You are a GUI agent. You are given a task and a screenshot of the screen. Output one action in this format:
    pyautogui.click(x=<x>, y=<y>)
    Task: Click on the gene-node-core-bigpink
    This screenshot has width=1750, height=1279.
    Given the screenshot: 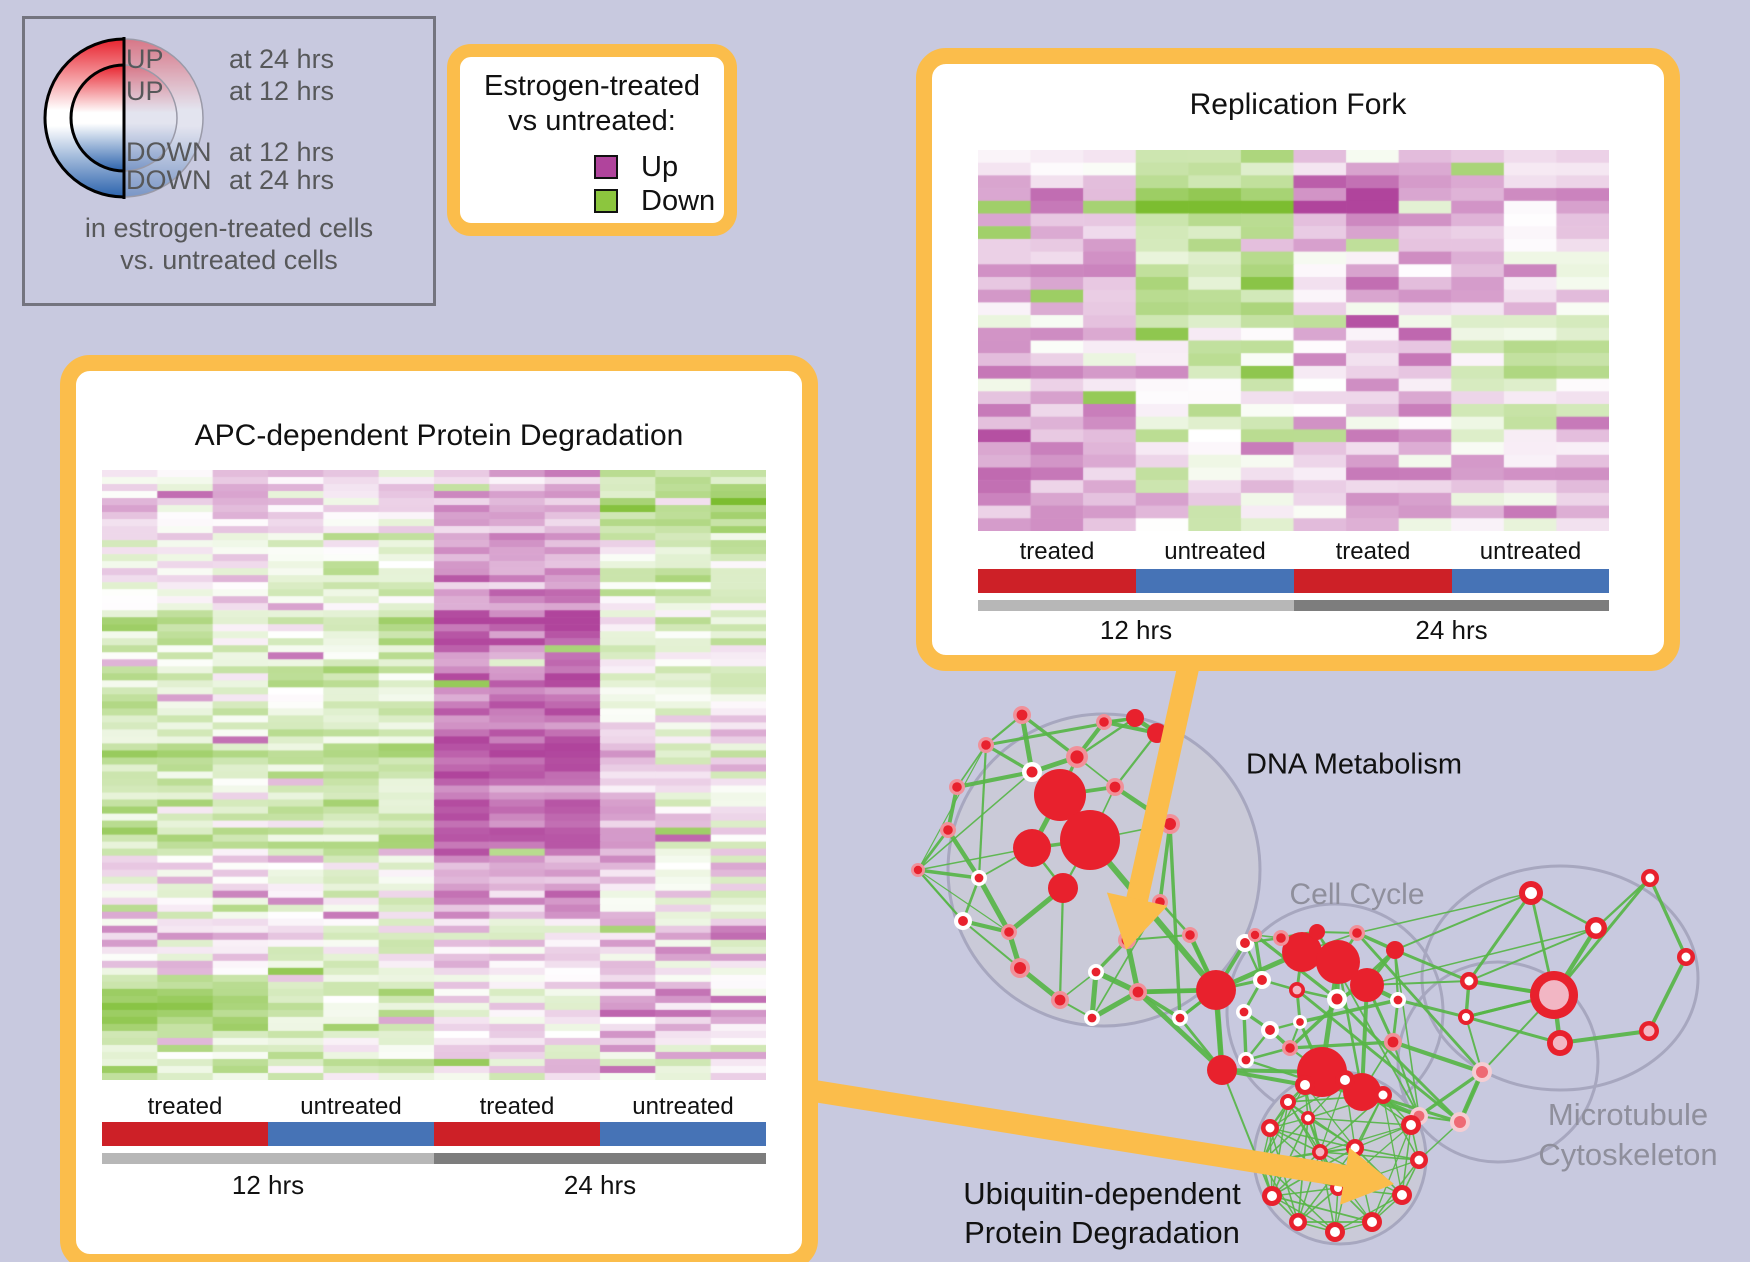 What is the action you would take?
    pyautogui.click(x=1554, y=995)
    